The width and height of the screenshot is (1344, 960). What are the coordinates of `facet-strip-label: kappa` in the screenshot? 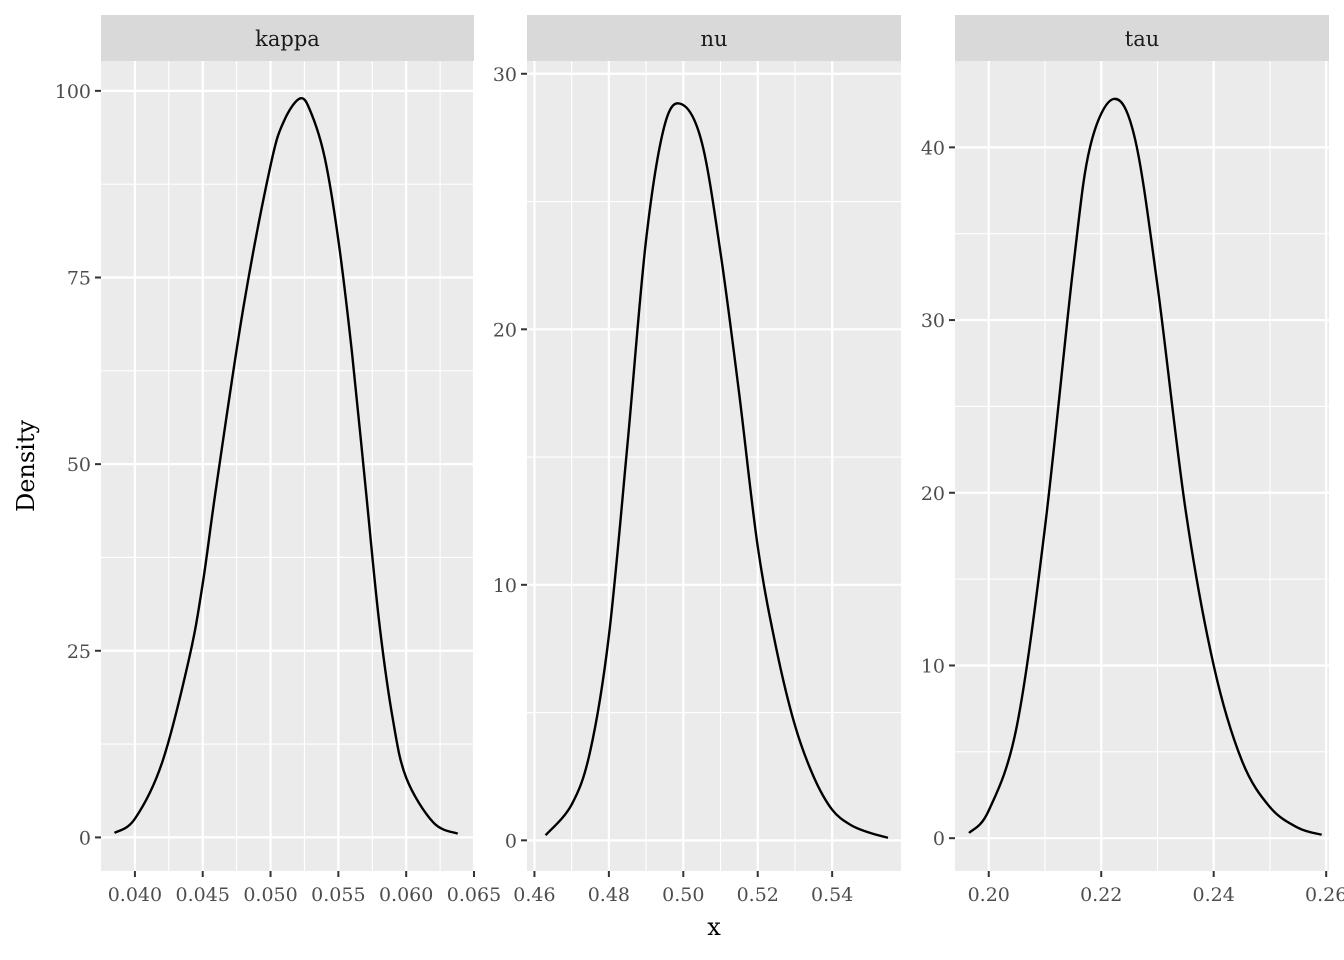 It's located at (287, 39).